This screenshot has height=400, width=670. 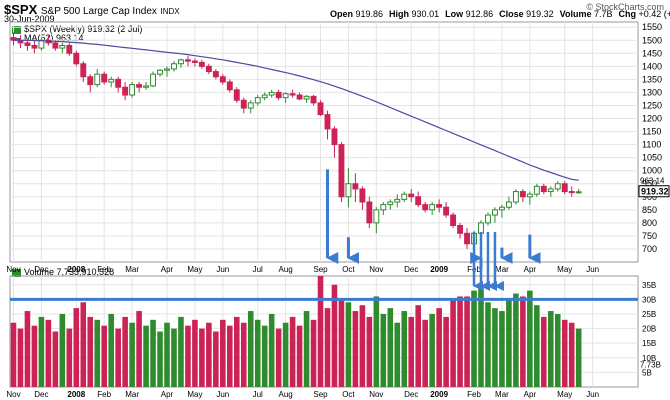 What do you see at coordinates (83, 29) in the screenshot?
I see `price-legend-label: $SPX (Weekly) 919.32 (2 Jul)` at bounding box center [83, 29].